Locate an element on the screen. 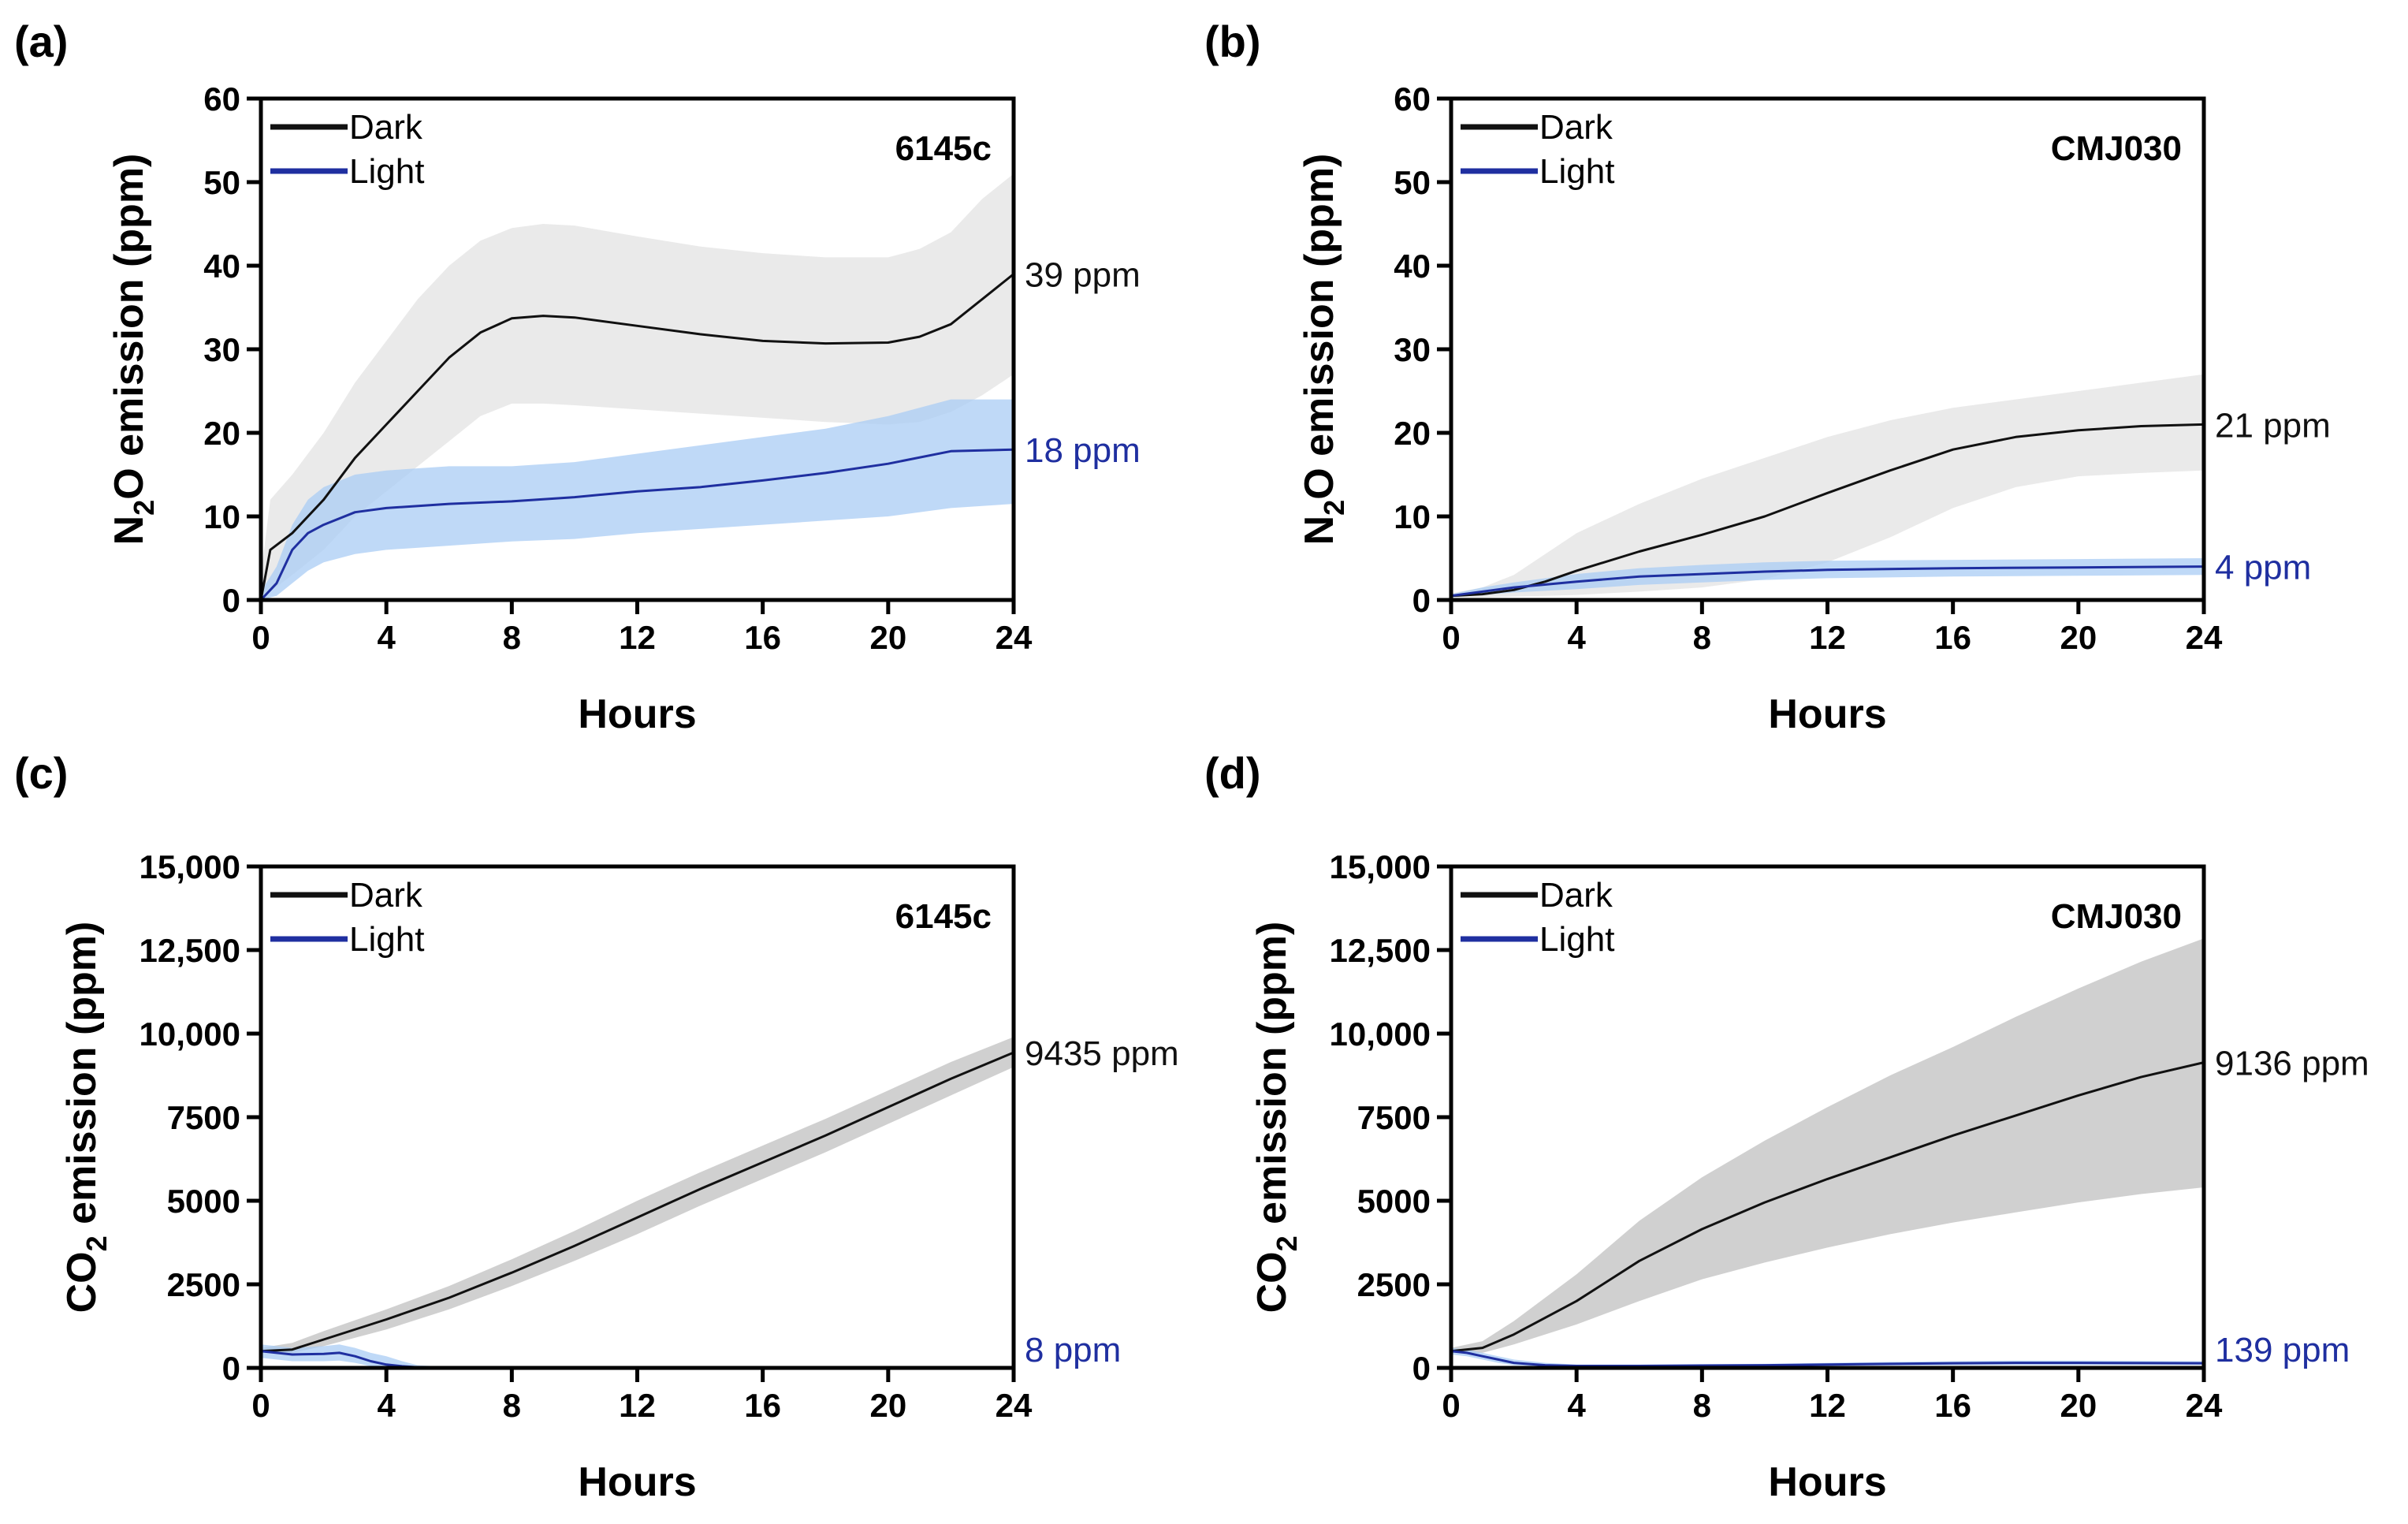 The image size is (2408, 1524). y-axis-title: N2O emission (ppm) is located at coordinates (133, 350).